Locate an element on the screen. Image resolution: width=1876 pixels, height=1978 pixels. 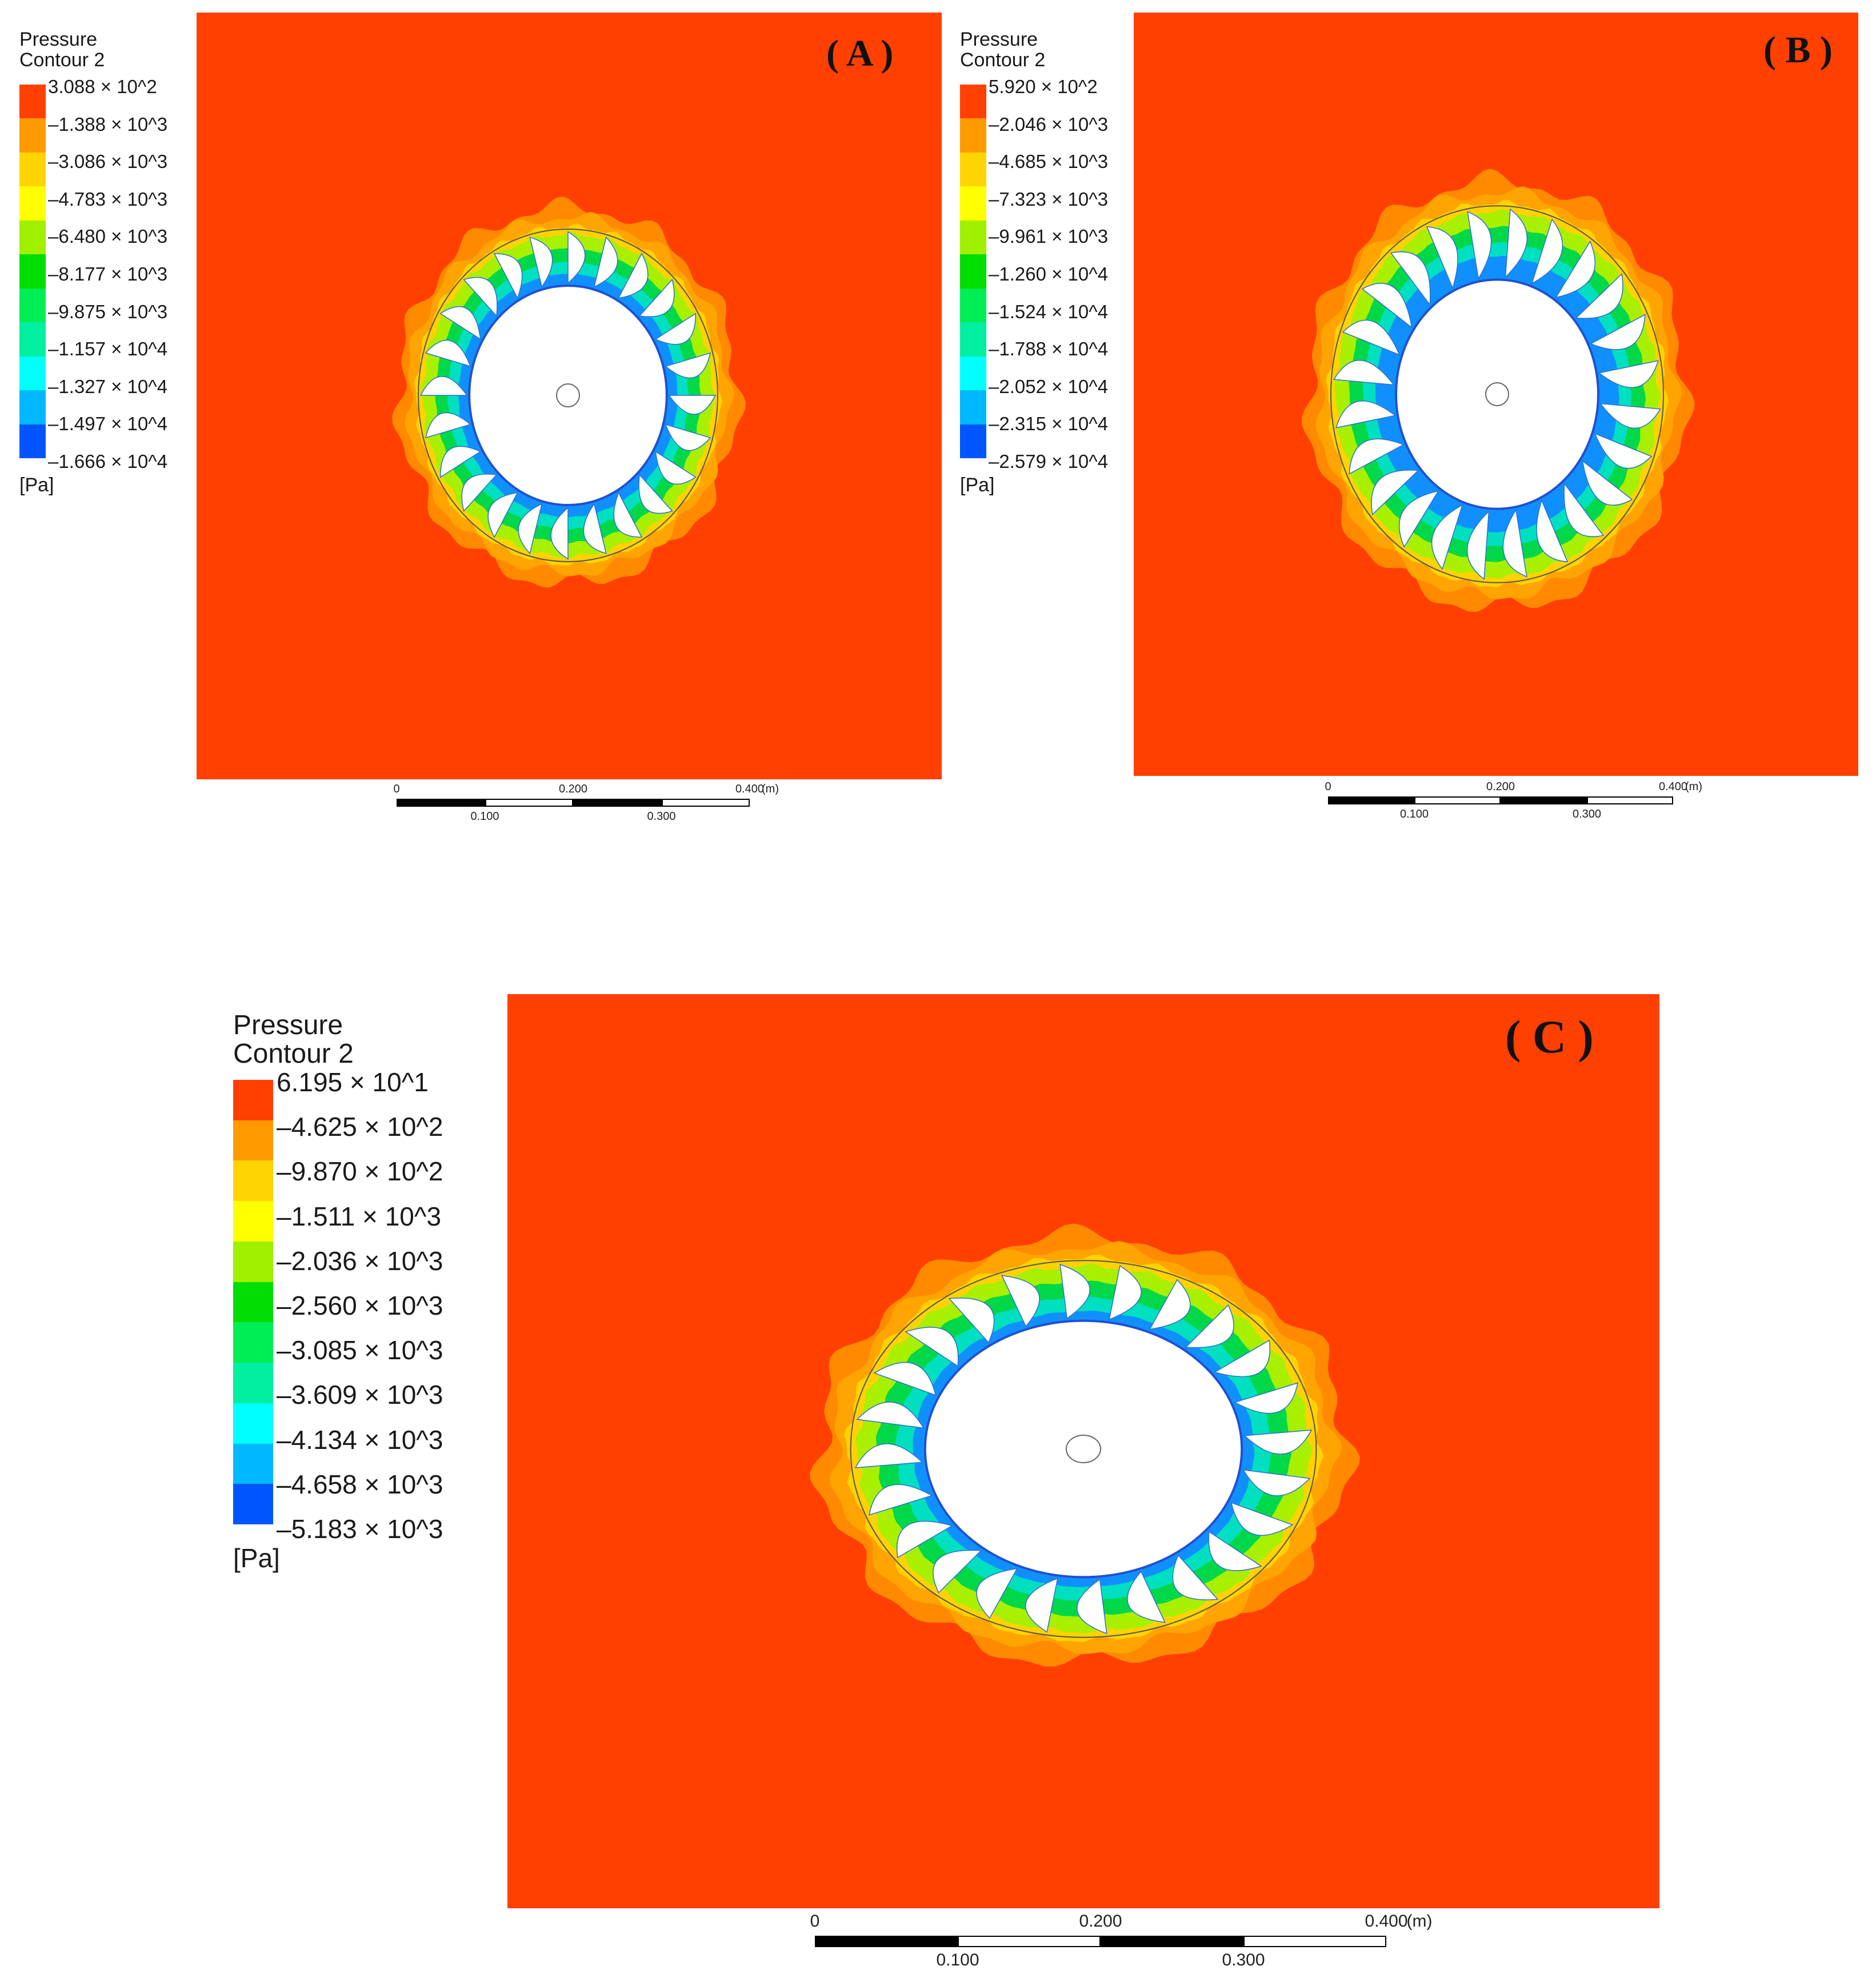
scale-tick-label: 0.100 is located at coordinates (957, 1960).